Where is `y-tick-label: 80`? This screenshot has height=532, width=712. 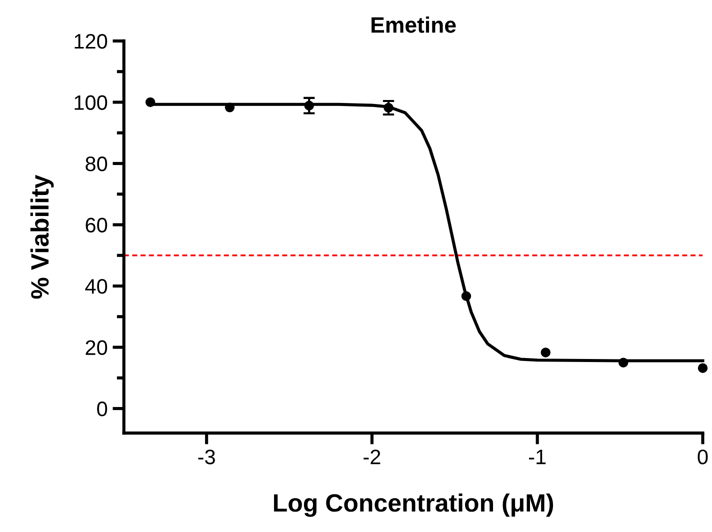
y-tick-label: 80 is located at coordinates (97, 164).